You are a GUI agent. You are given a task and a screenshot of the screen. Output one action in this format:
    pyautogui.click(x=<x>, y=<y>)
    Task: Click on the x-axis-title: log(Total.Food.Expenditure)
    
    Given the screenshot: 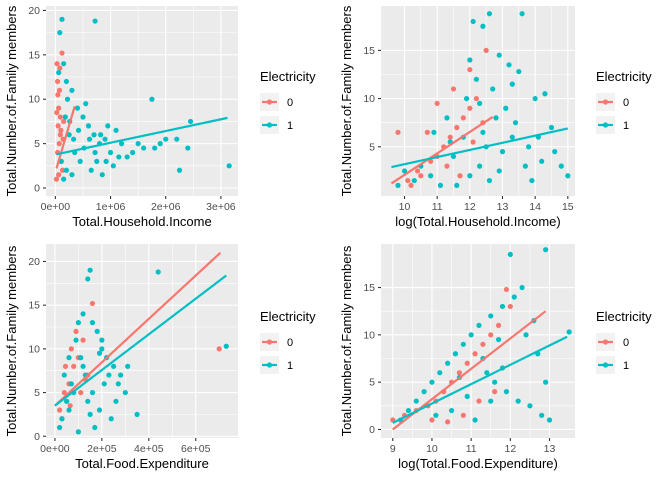 What is the action you would take?
    pyautogui.click(x=478, y=463)
    